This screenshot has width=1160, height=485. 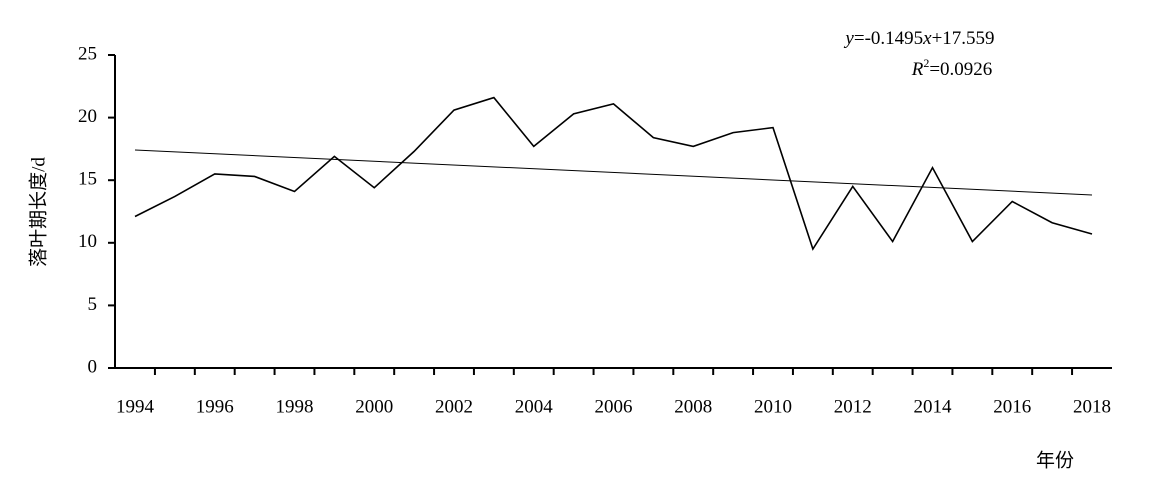 I want to click on r-letter: R, so click(x=917, y=69).